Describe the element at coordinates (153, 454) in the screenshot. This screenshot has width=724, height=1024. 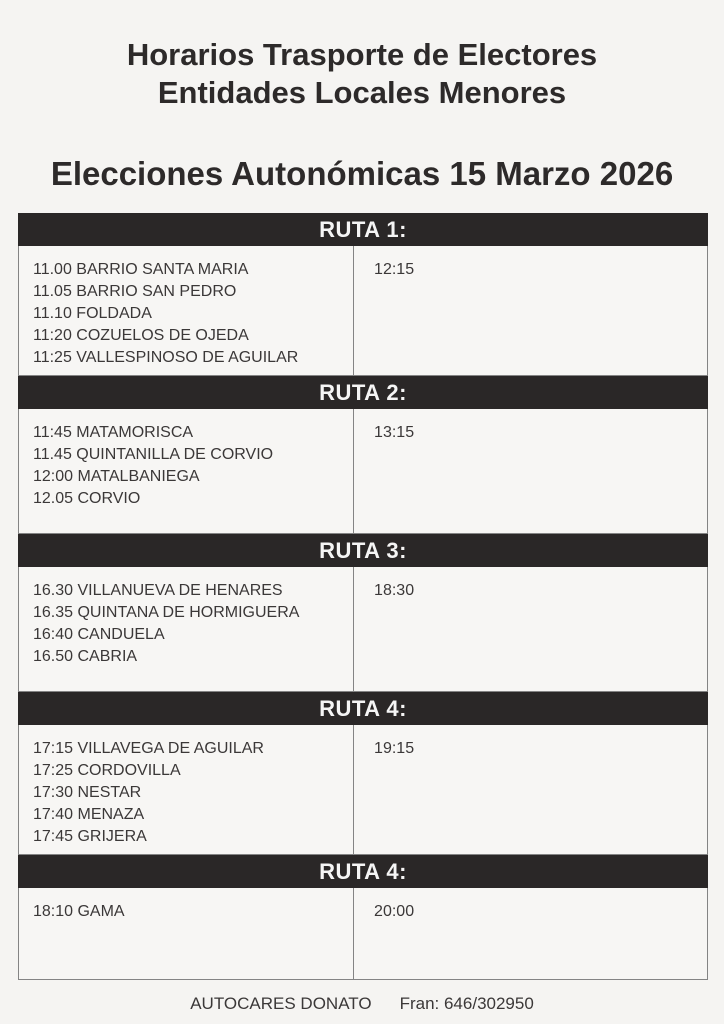
I see `stop-line: 11.45 QUINTANILLA DE CORVIO` at that location.